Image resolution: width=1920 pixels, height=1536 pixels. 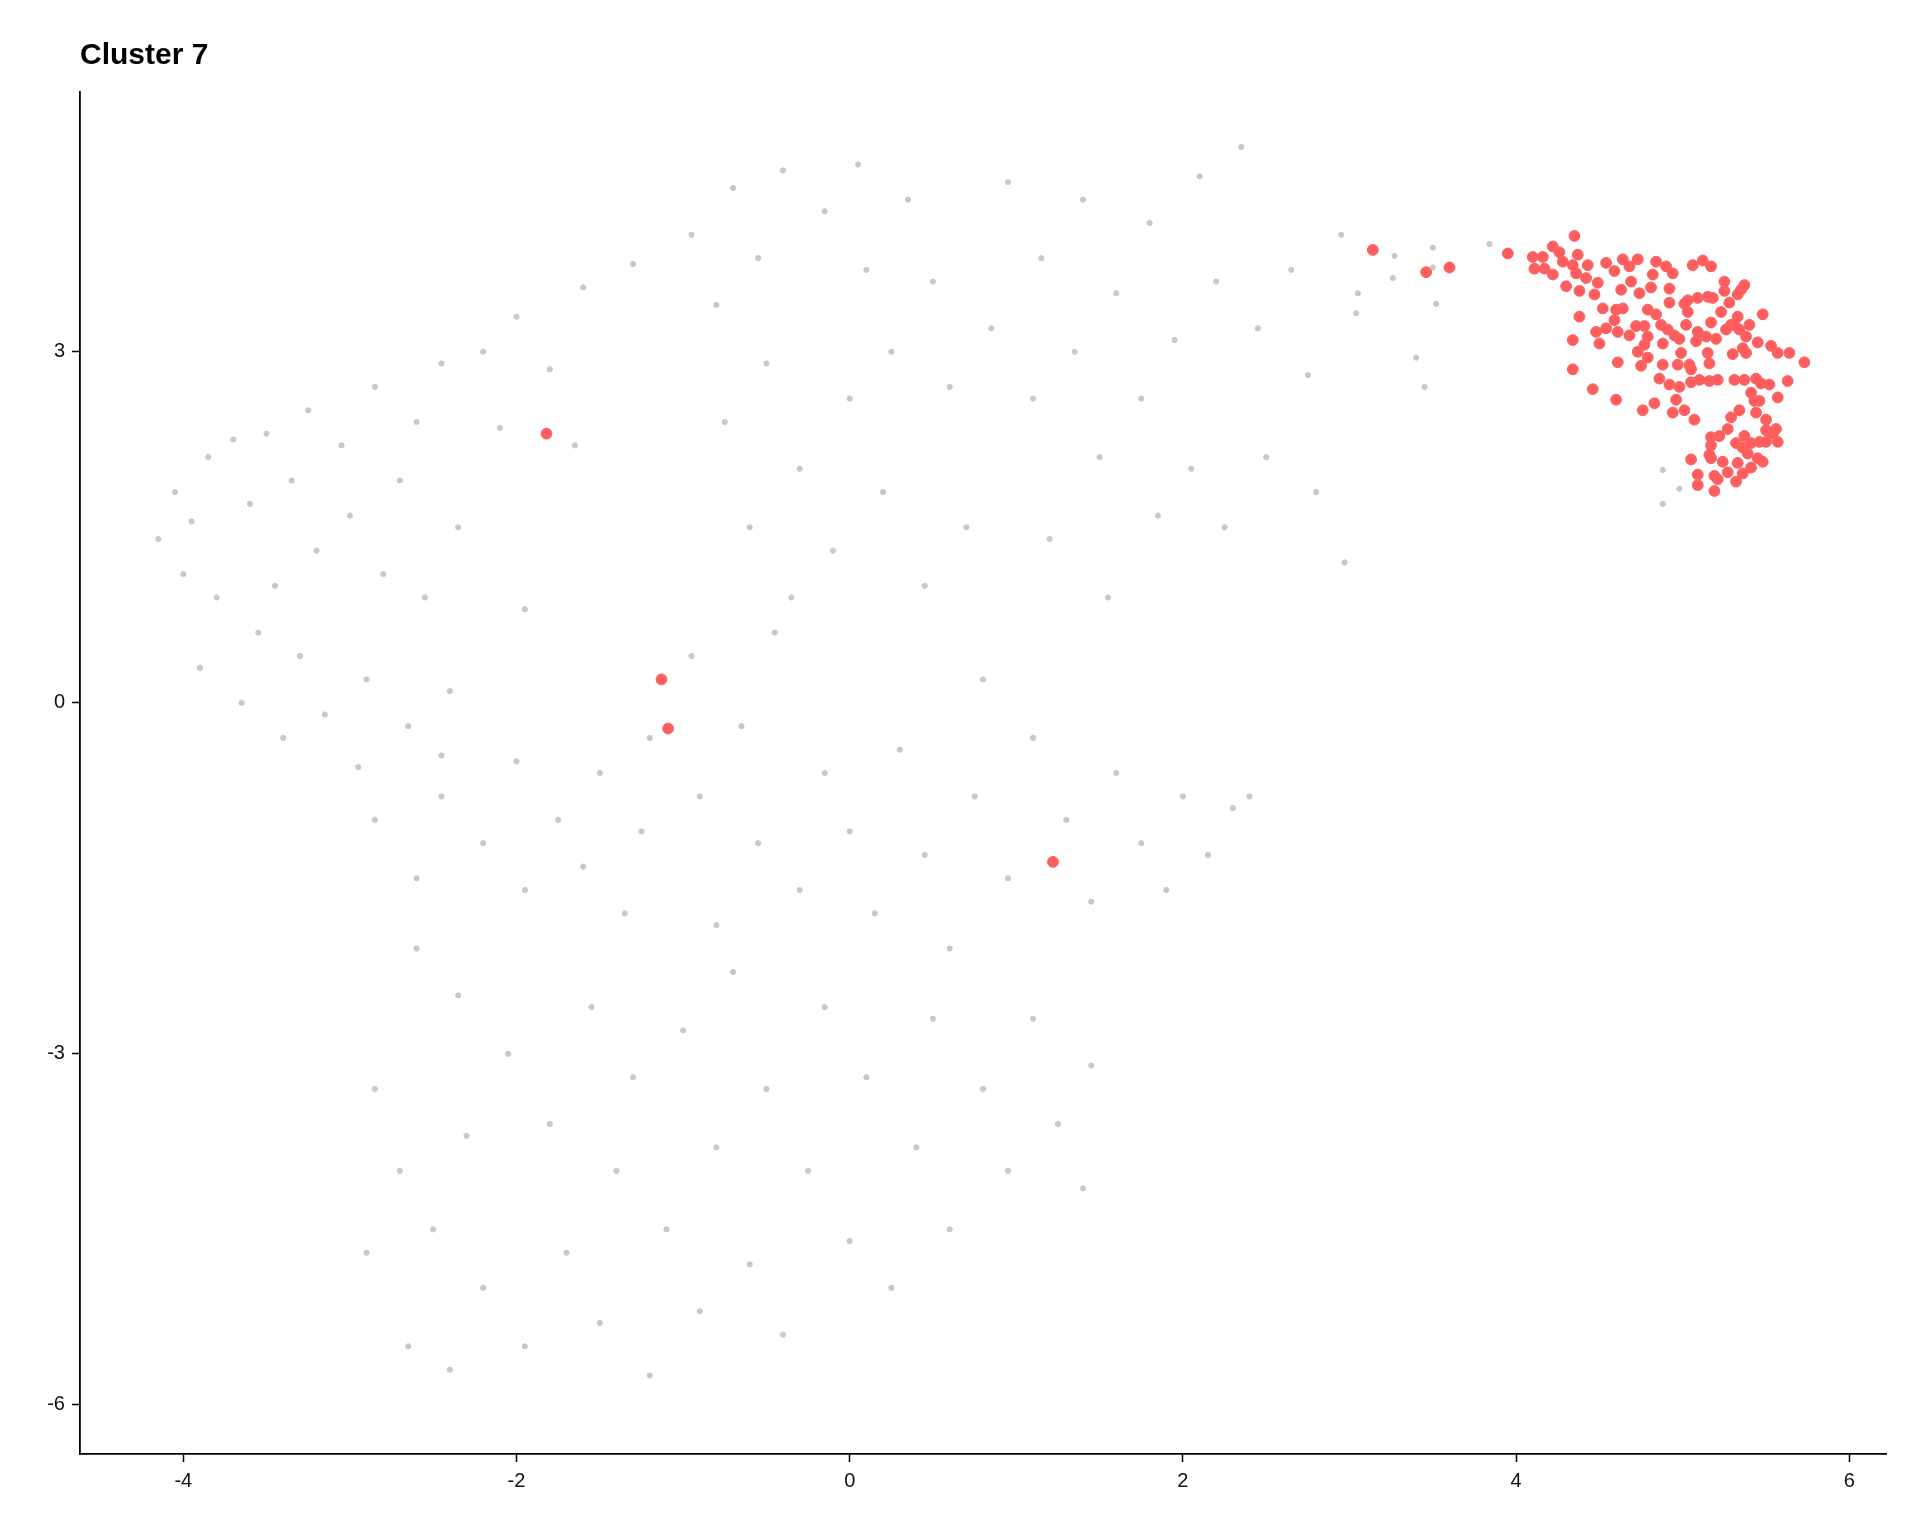 I want to click on chart-title: Cluster 7, so click(x=144, y=53).